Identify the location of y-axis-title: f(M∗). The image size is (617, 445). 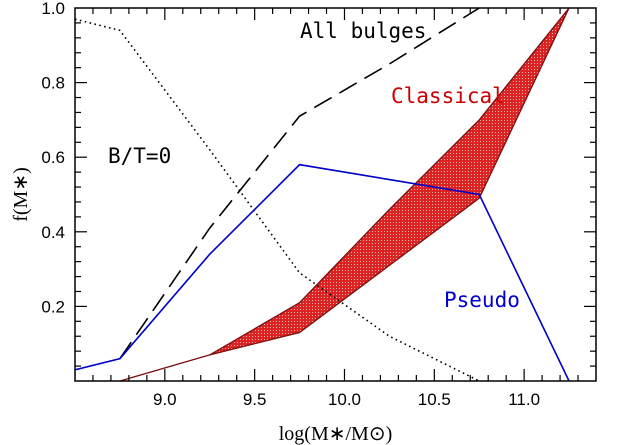
(21, 194).